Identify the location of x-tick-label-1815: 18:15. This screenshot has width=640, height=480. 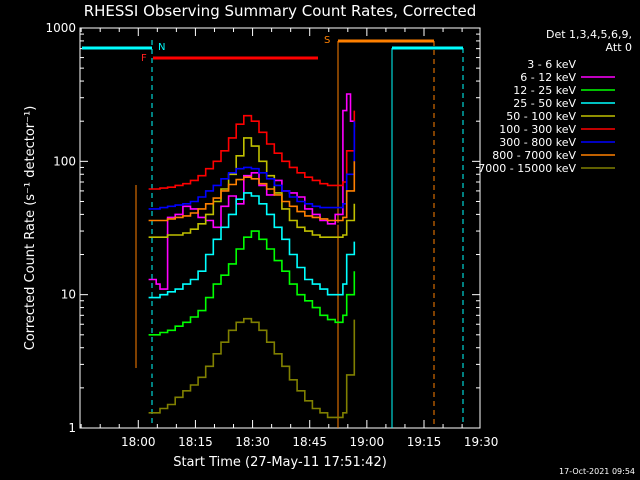
(195, 442).